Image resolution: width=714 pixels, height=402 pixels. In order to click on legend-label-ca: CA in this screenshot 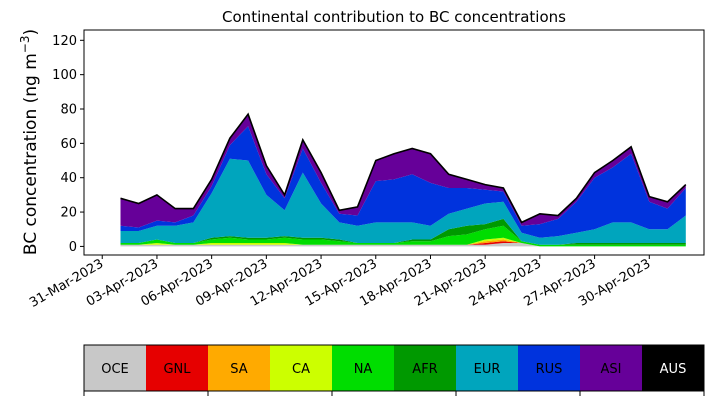, I will do `click(301, 369)`.